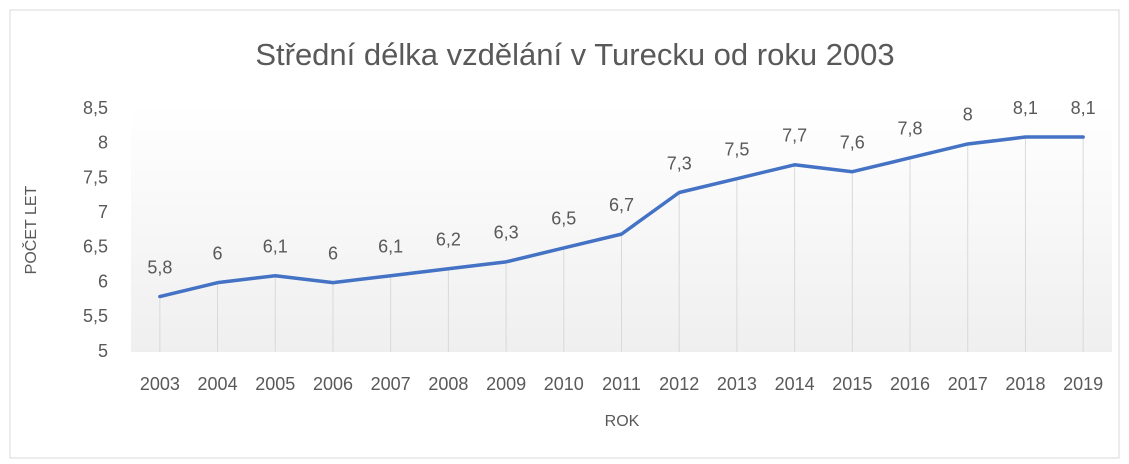 Image resolution: width=1129 pixels, height=464 pixels. What do you see at coordinates (563, 219) in the screenshot?
I see `data-label: 6,5` at bounding box center [563, 219].